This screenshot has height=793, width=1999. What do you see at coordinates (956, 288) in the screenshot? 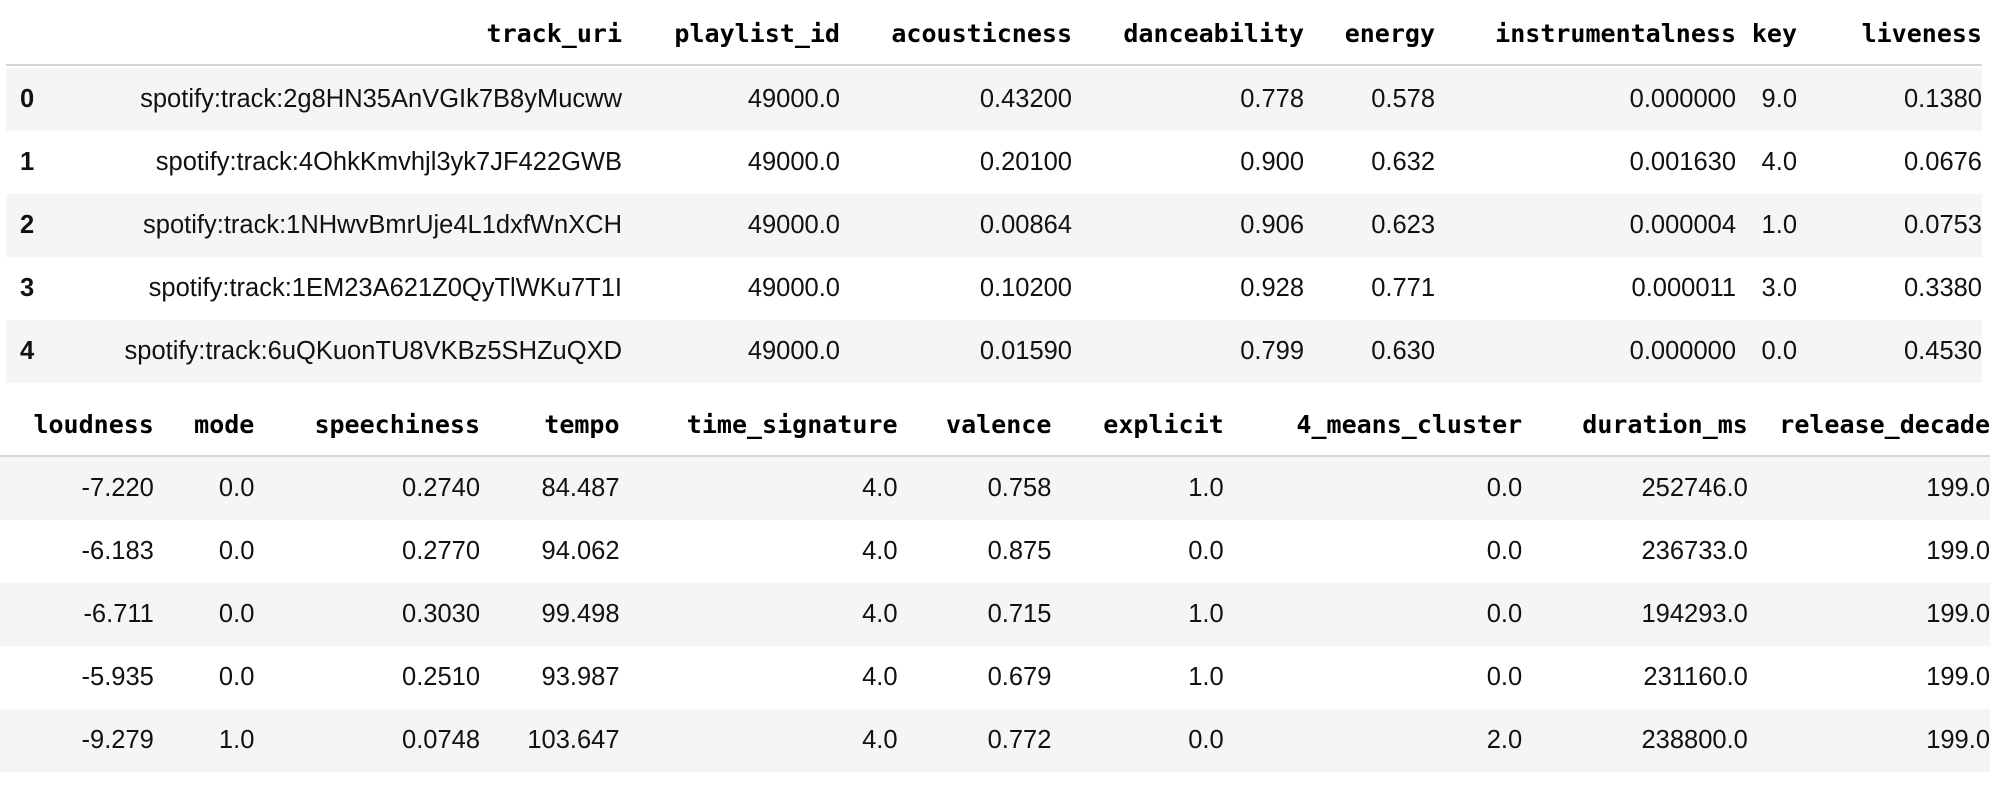
I see `cell-acousticness: 0.10200` at bounding box center [956, 288].